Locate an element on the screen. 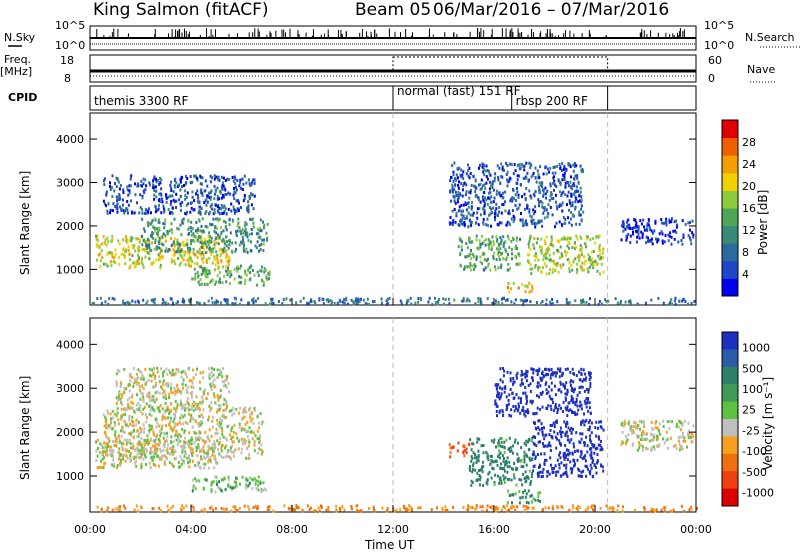 This screenshot has width=800, height=554. nave-tick-bottom: 0 is located at coordinates (711, 78).